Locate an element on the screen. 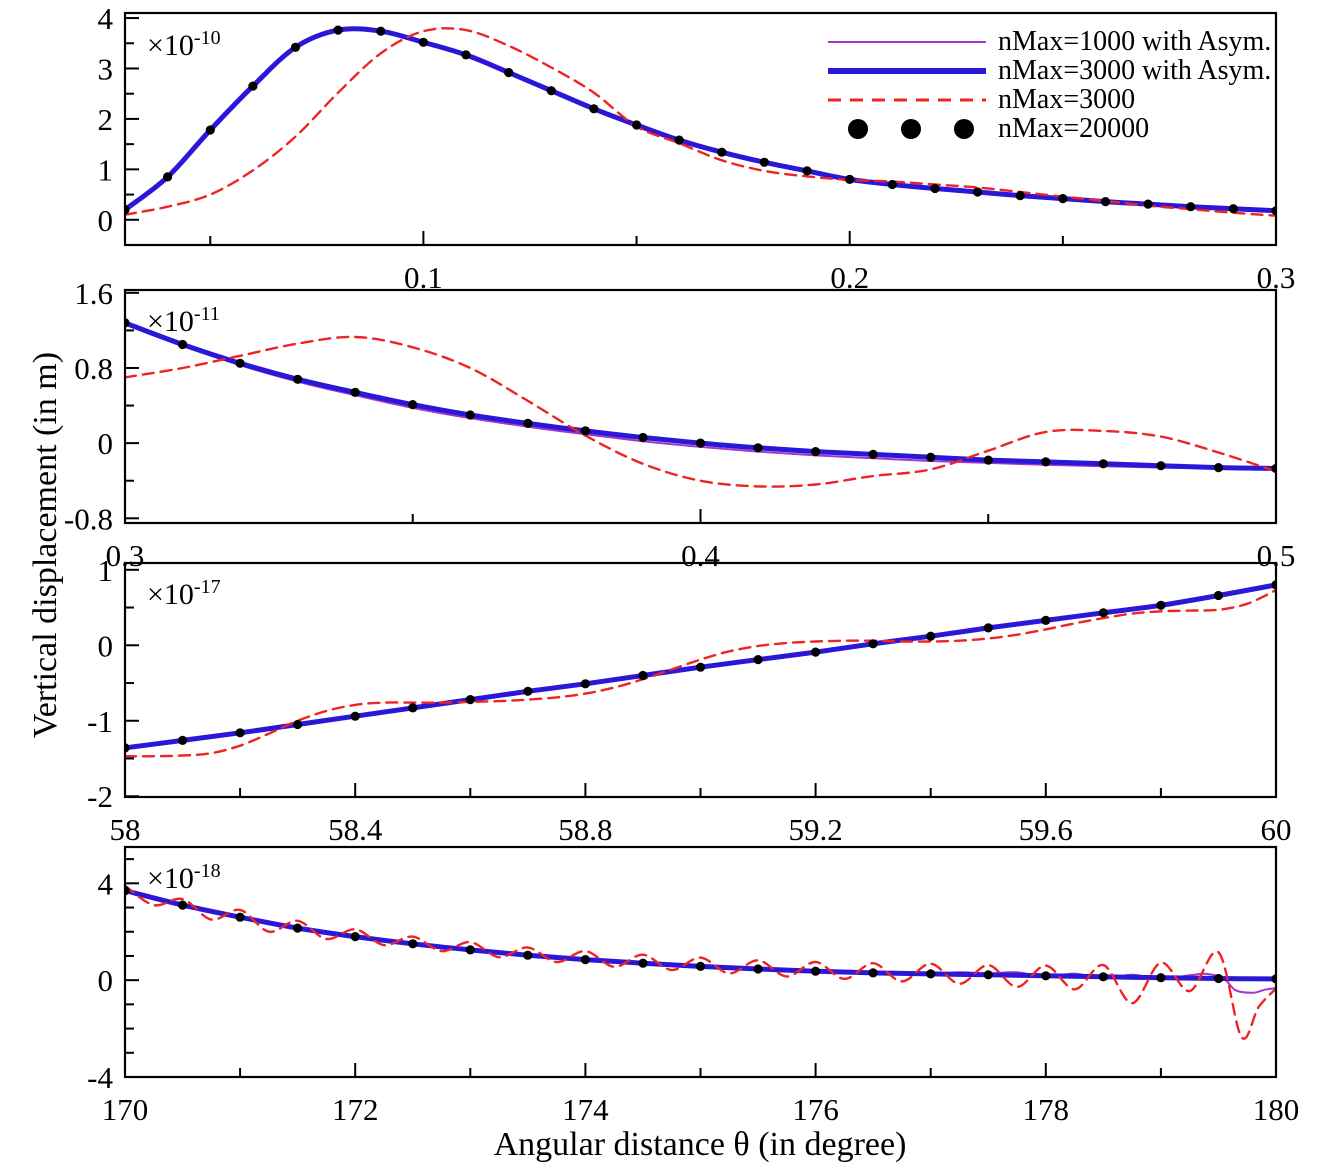 The width and height of the screenshot is (1319, 1174). panel-4-series is located at coordinates (700, 962).